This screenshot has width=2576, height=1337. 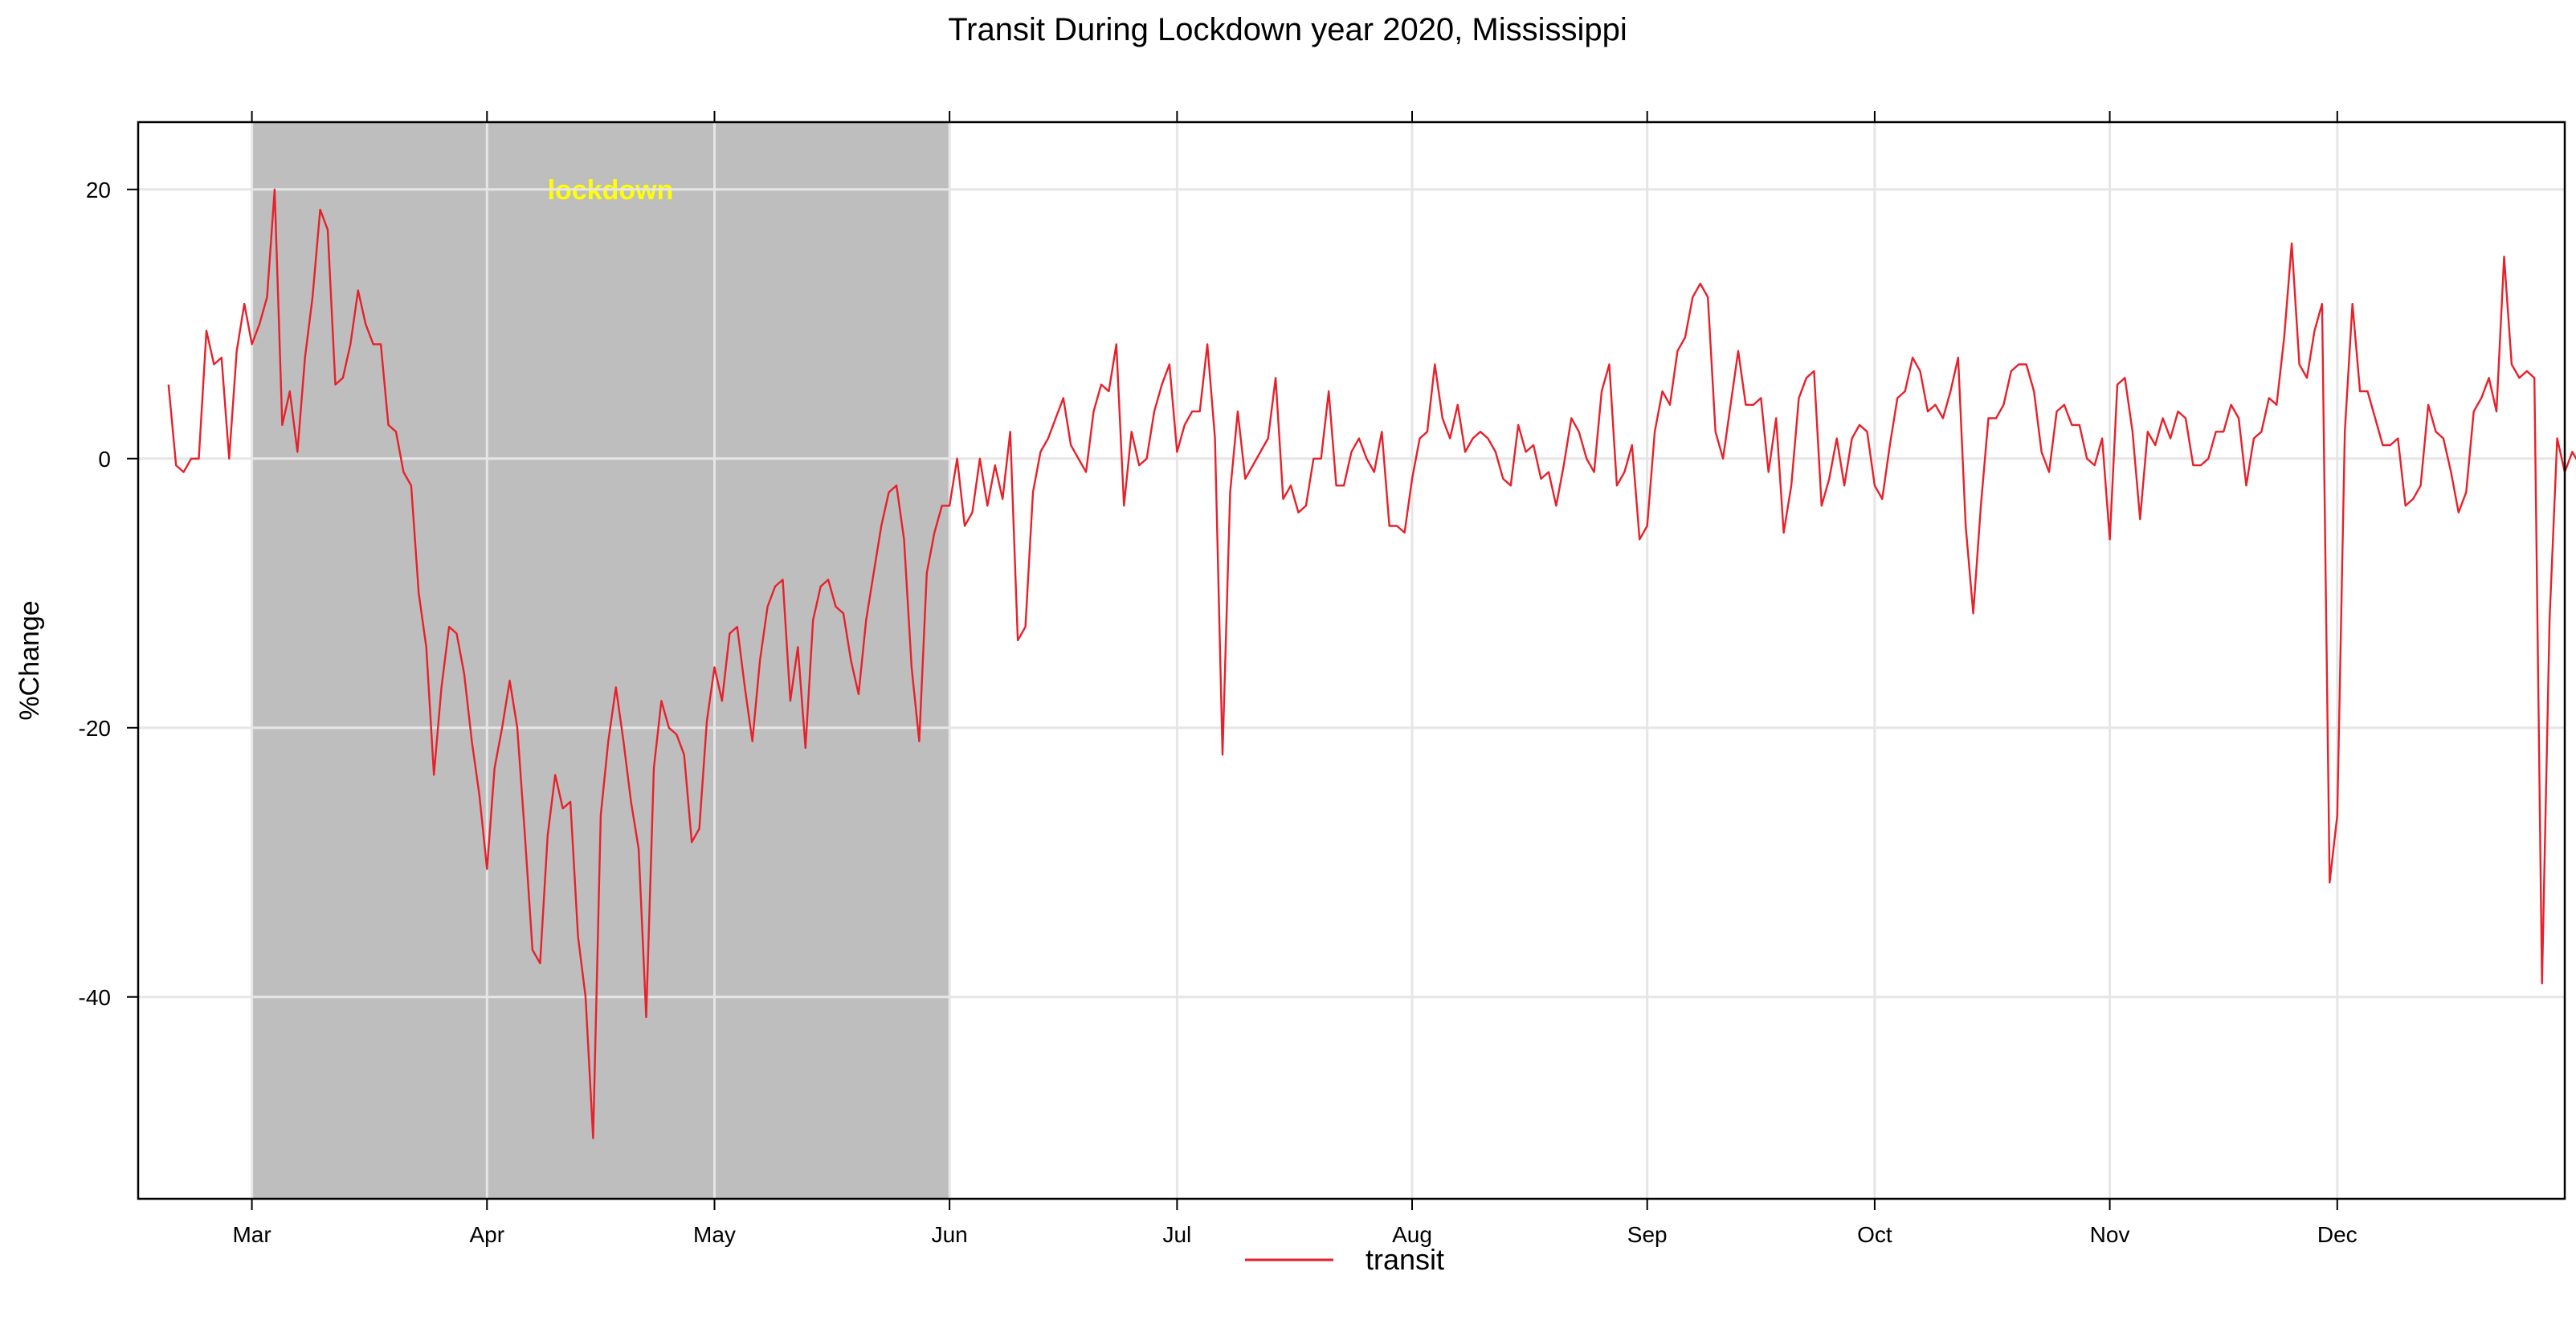 What do you see at coordinates (1344, 1259) in the screenshot?
I see `legend: transit` at bounding box center [1344, 1259].